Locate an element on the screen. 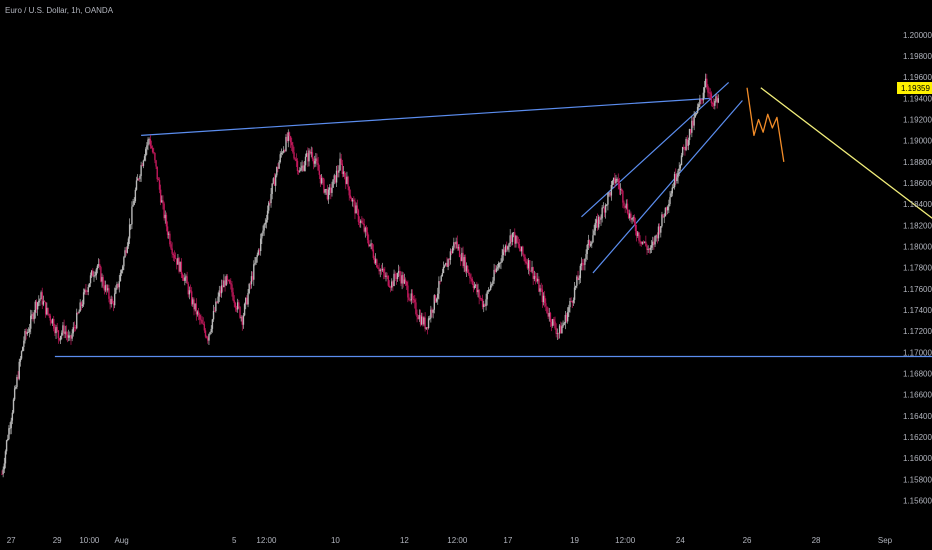 This screenshot has height=550, width=932. time-tick-label: 29 is located at coordinates (57, 540).